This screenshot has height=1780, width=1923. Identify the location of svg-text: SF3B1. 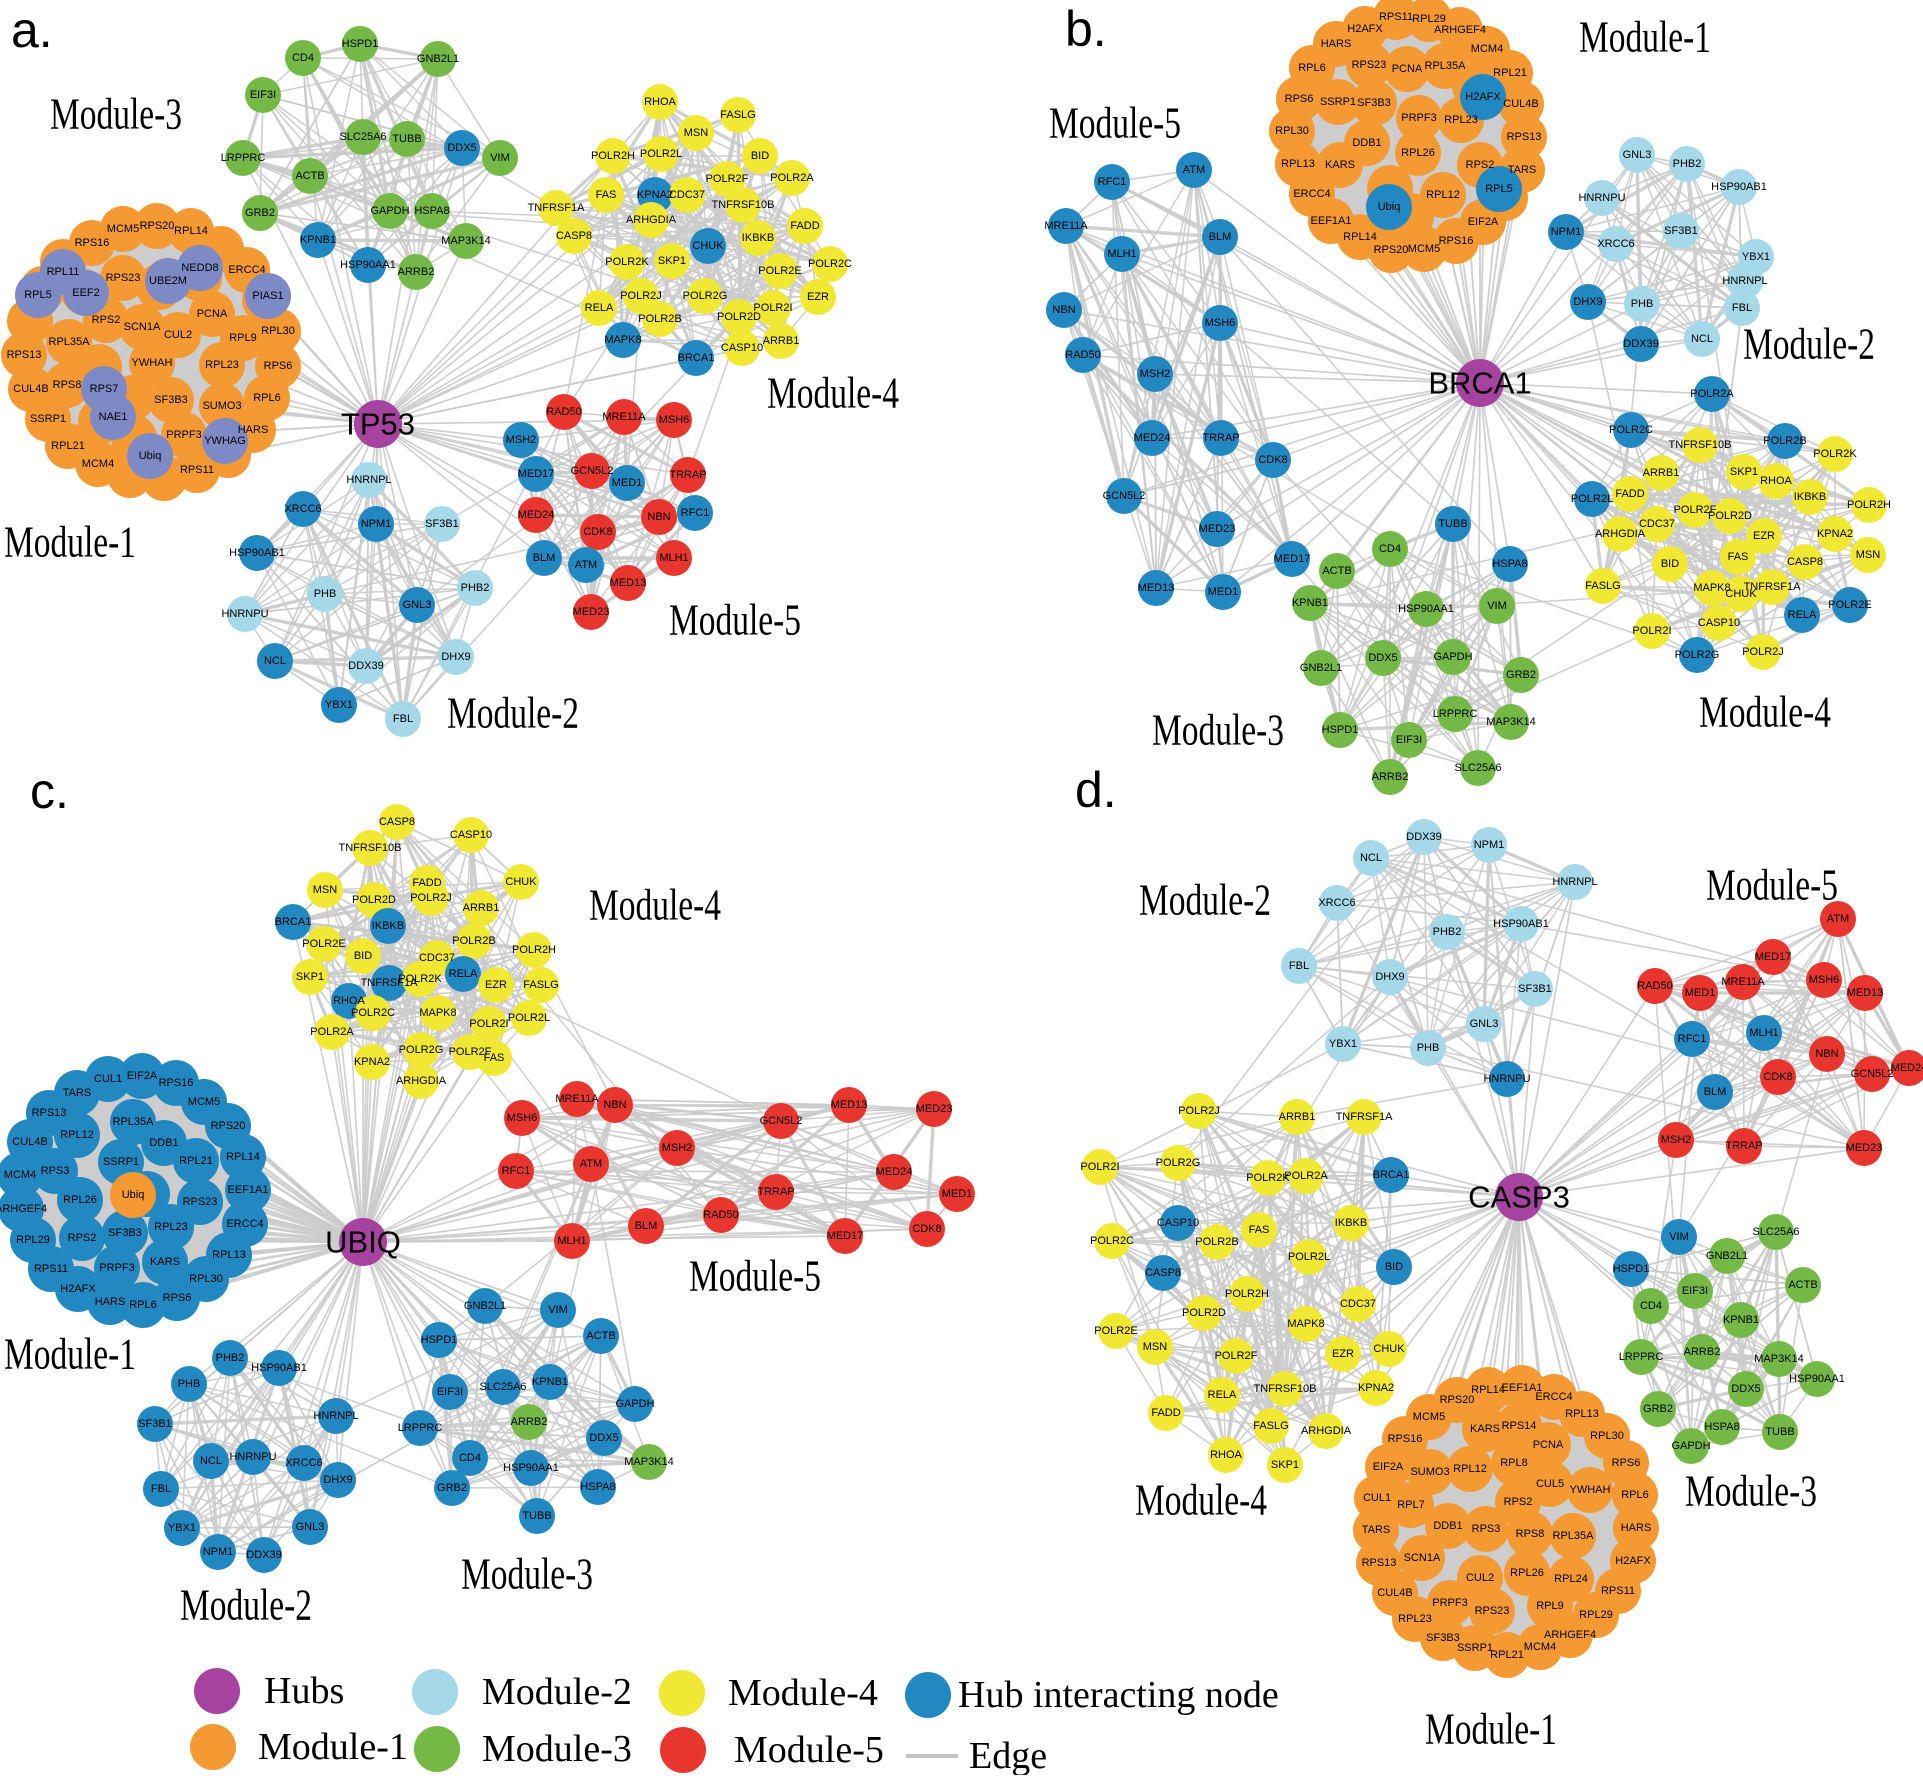
(442, 524).